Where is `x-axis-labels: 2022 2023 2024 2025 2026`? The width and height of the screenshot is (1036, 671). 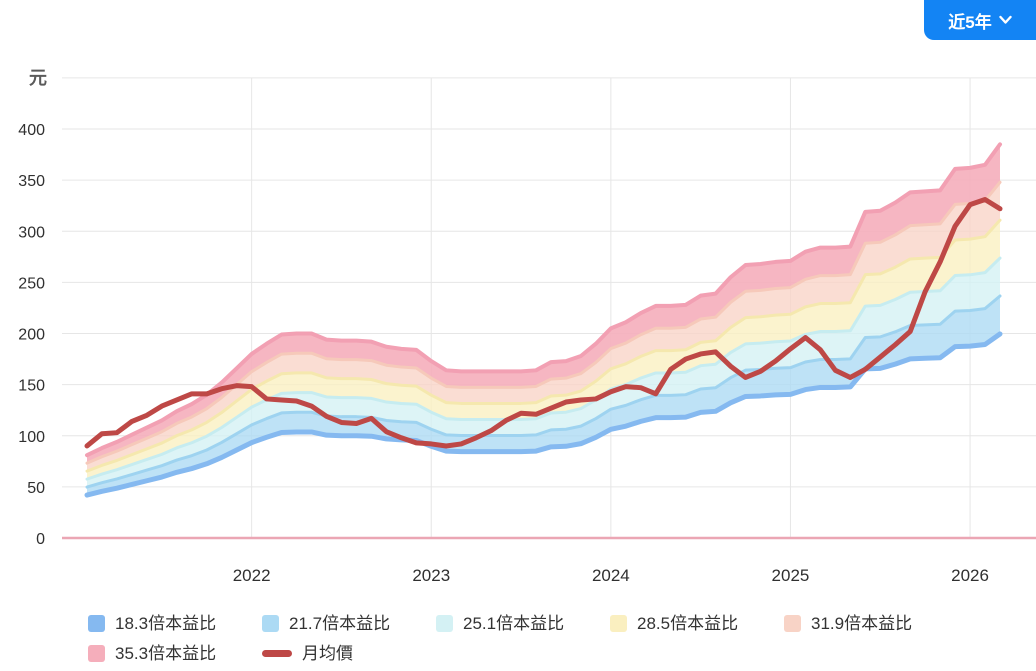 x-axis-labels: 2022 2023 2024 2025 2026 is located at coordinates (611, 575).